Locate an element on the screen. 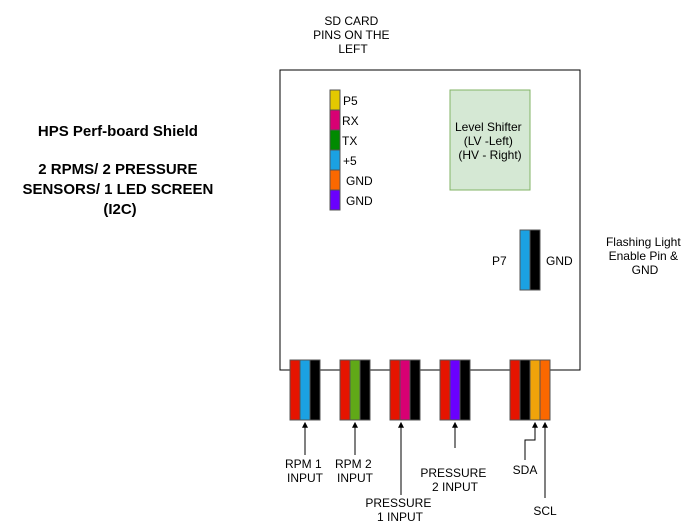 The height and width of the screenshot is (525, 691). sd-card-label: SD CARD PINS ON THE LEFT is located at coordinates (353, 35).